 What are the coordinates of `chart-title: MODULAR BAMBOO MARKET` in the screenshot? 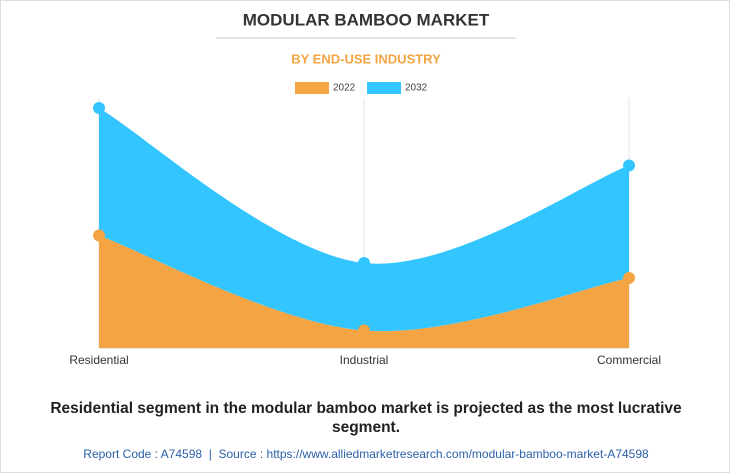 It's located at (366, 19).